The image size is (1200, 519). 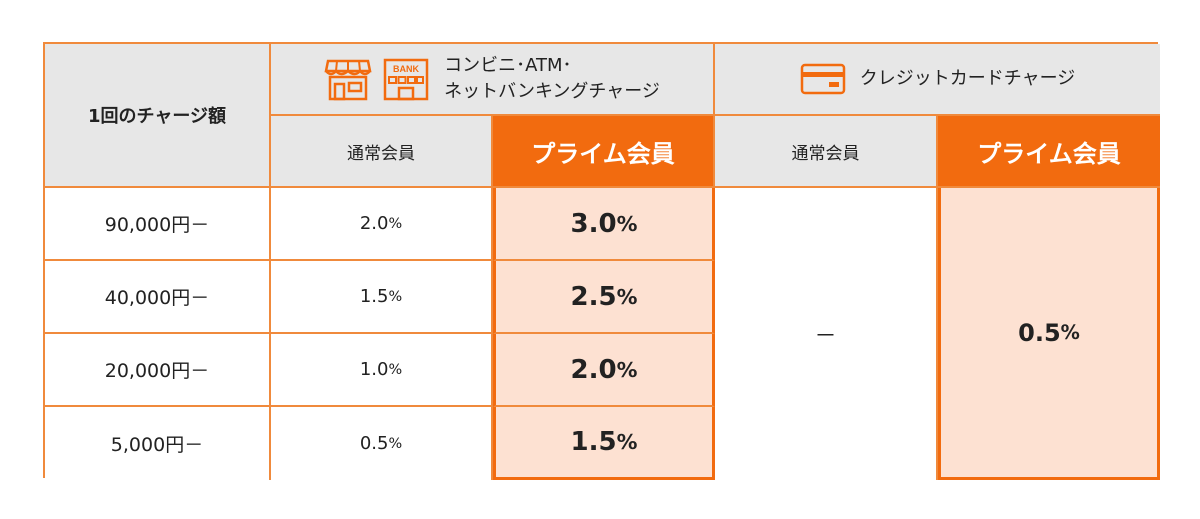 I want to click on amount-cell: 40,000円－, so click(x=158, y=297).